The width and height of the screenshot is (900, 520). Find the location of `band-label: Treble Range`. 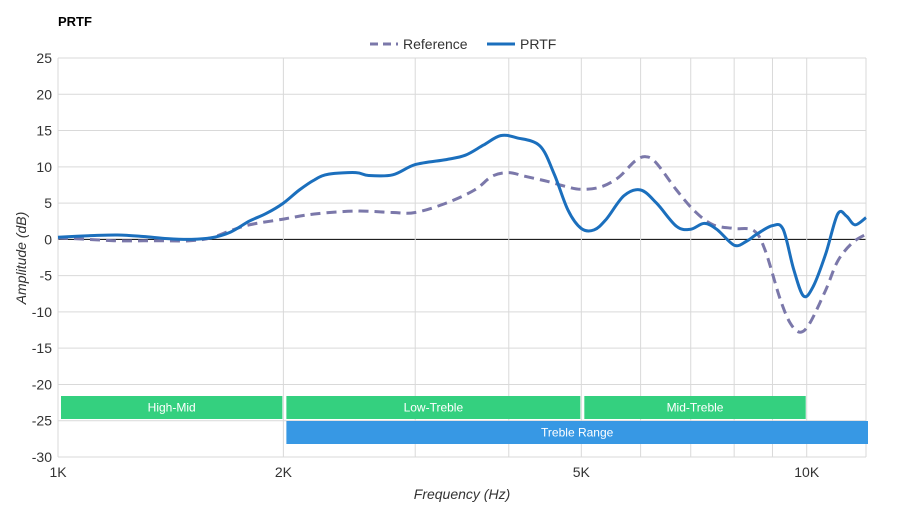

band-label: Treble Range is located at coordinates (577, 433).